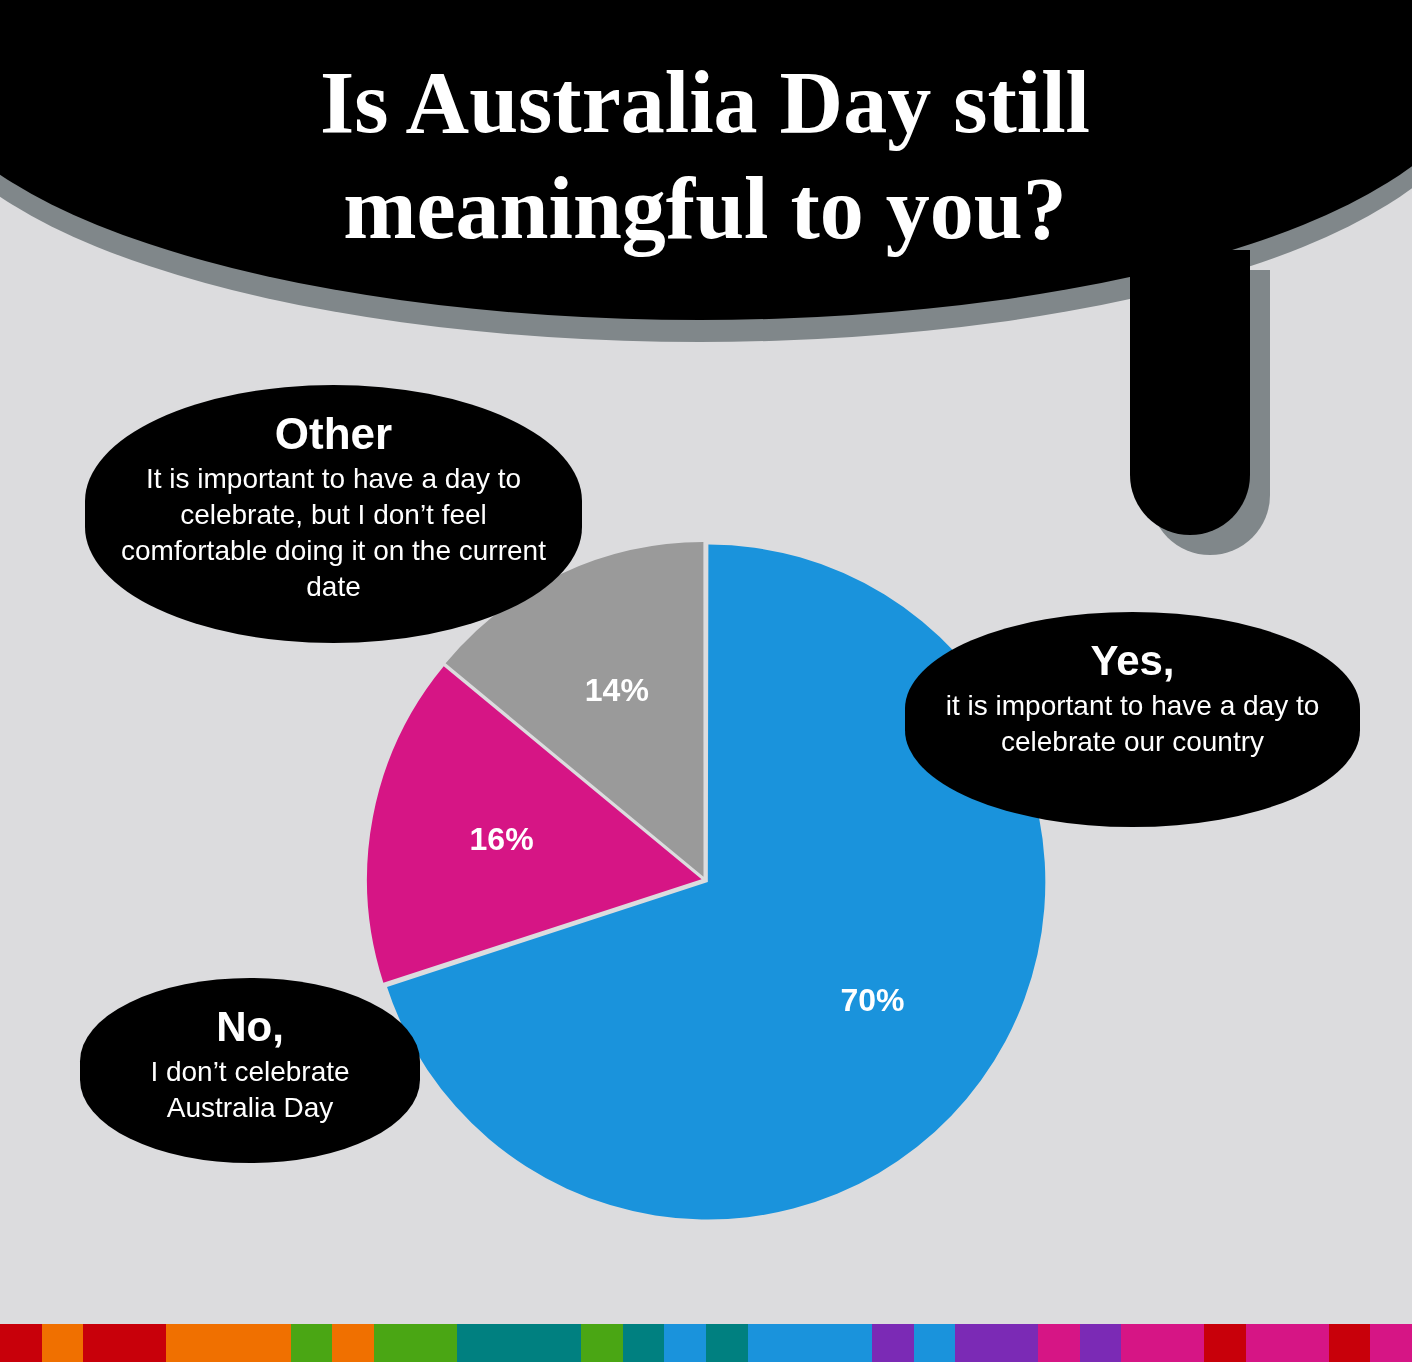 The image size is (1412, 1362). Describe the element at coordinates (616, 690) in the screenshot. I see `data-label: 14%` at that location.